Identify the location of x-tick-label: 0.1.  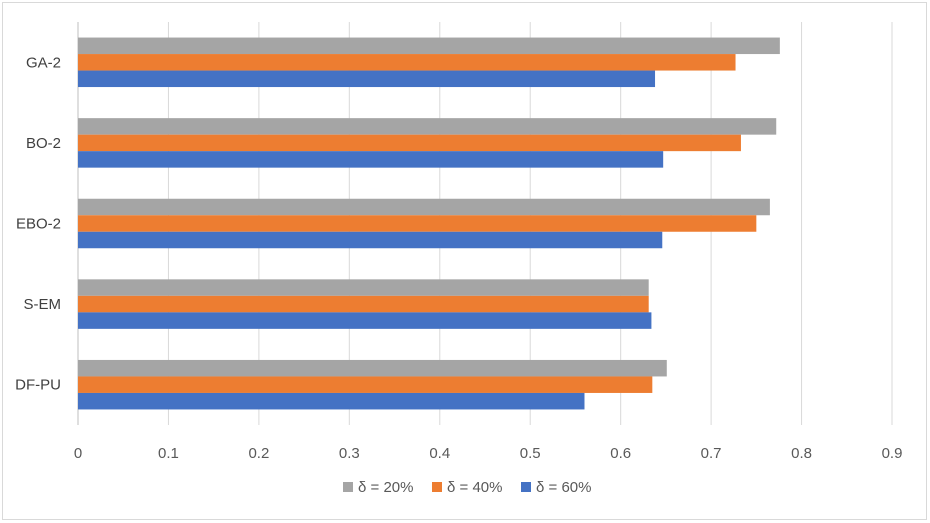
(168, 453).